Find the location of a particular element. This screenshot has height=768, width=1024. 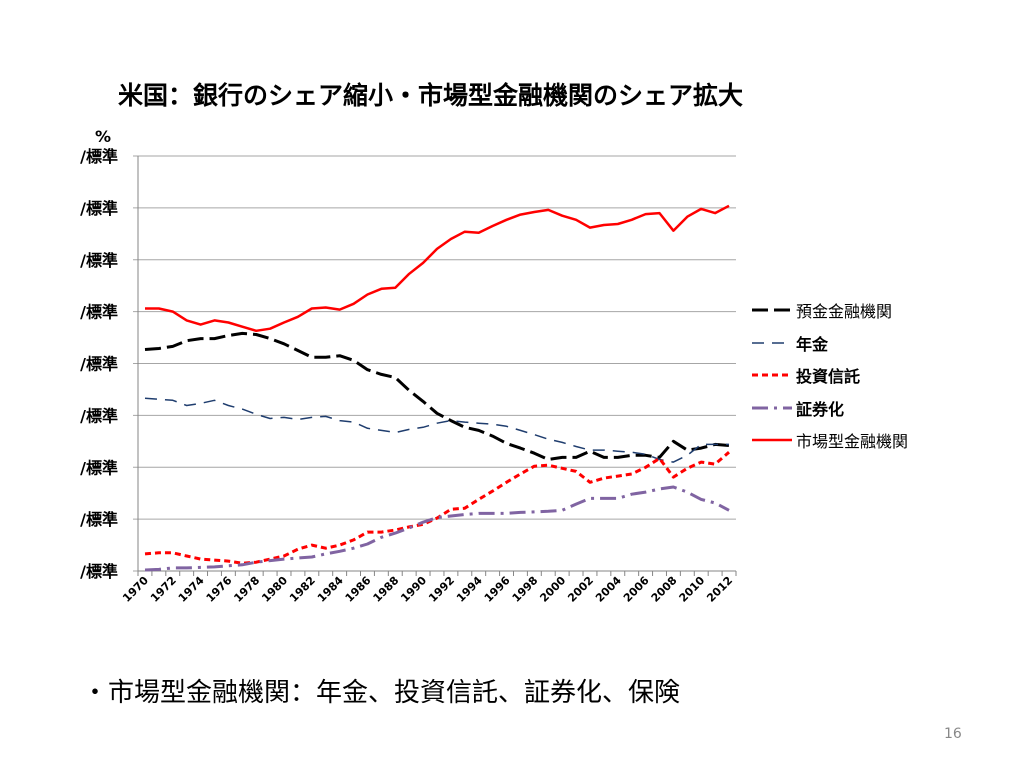

x-tick-label: 1980 is located at coordinates (274, 589).